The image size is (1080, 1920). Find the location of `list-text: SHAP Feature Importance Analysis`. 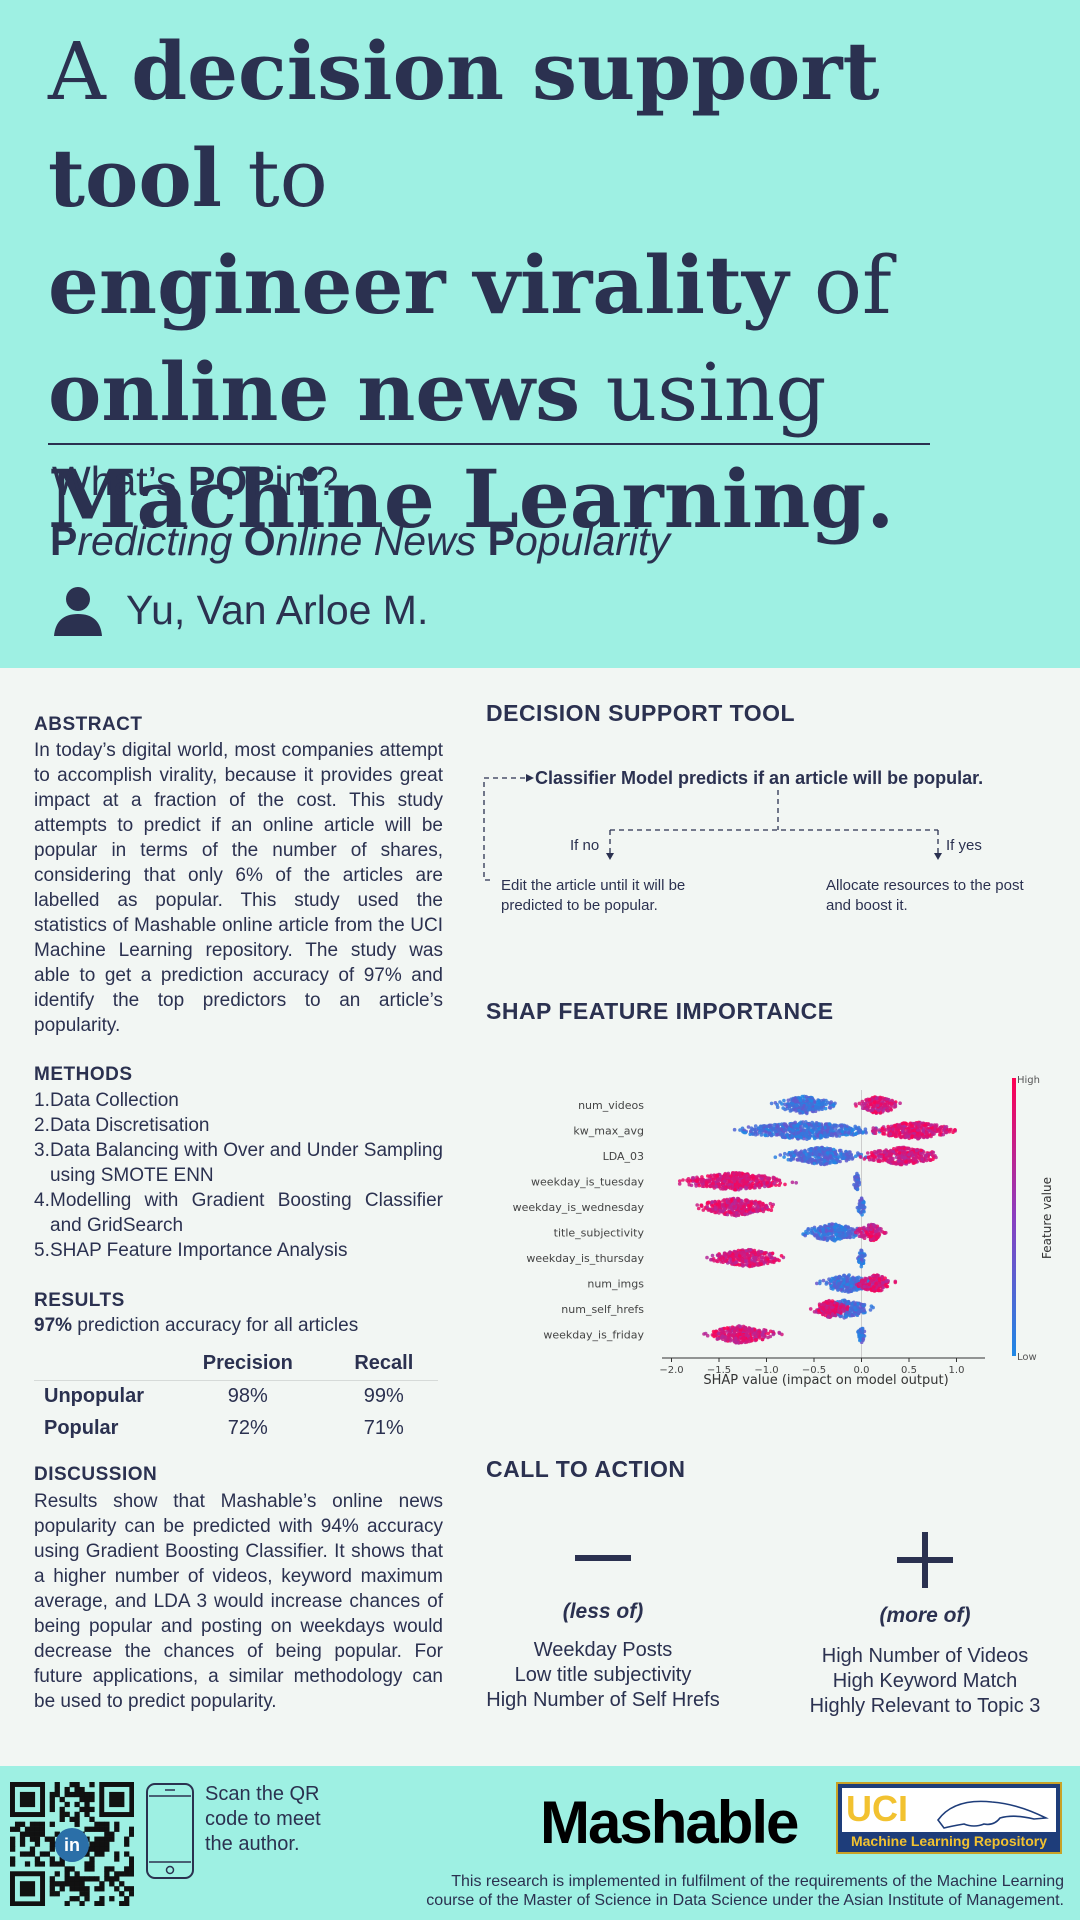

list-text: SHAP Feature Importance Analysis is located at coordinates (199, 1250).